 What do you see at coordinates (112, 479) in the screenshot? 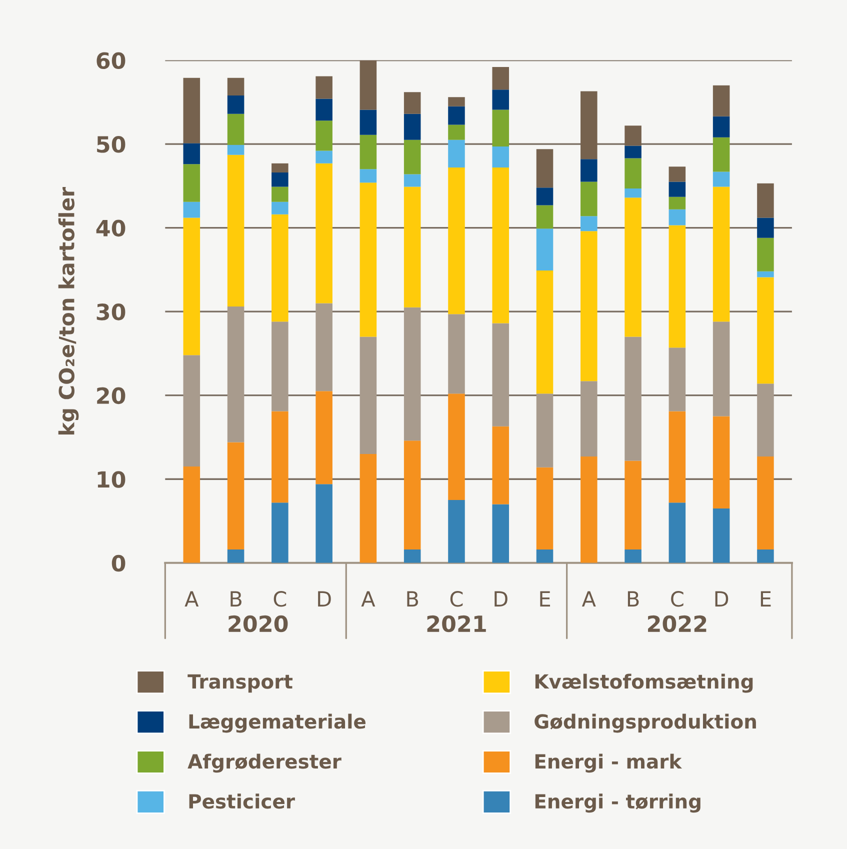
I see `y-tick-label: 10` at bounding box center [112, 479].